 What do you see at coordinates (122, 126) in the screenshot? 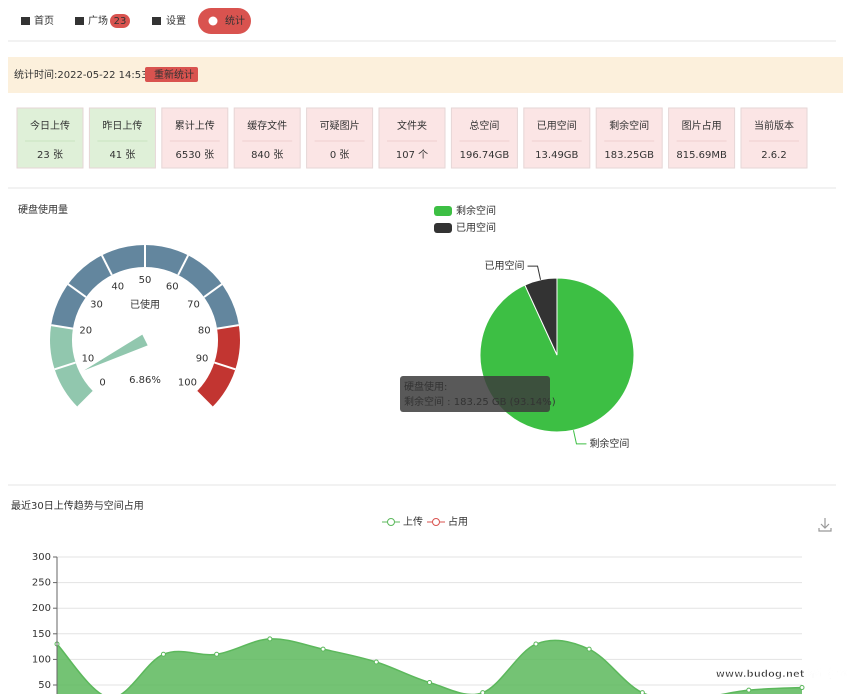
I see `stat-label: 昨日上传` at bounding box center [122, 126].